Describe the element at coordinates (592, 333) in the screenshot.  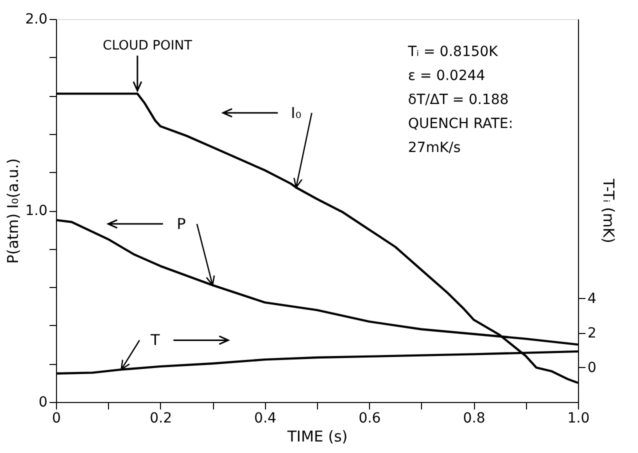
I see `y2-tick-label: 2` at that location.